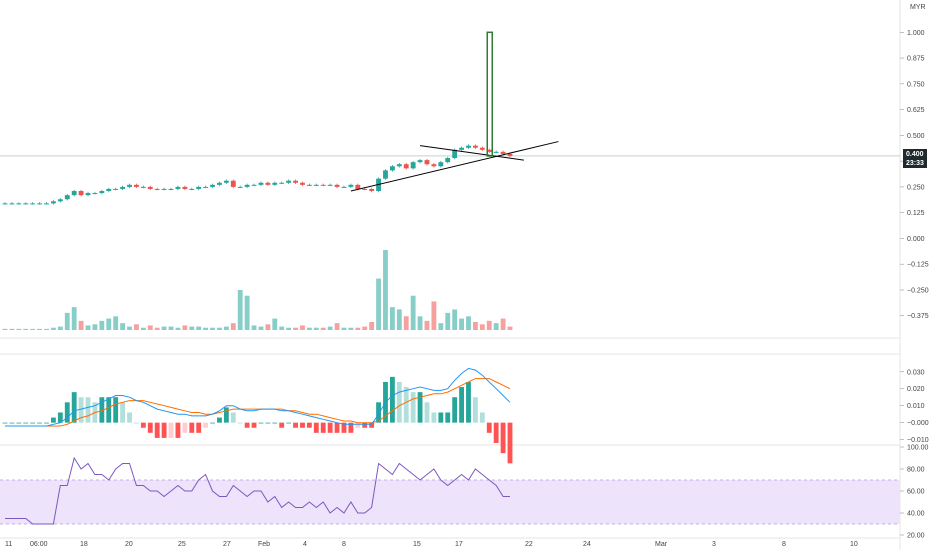 The image size is (932, 550). I want to click on price-tick-label: 0.250, so click(916, 187).